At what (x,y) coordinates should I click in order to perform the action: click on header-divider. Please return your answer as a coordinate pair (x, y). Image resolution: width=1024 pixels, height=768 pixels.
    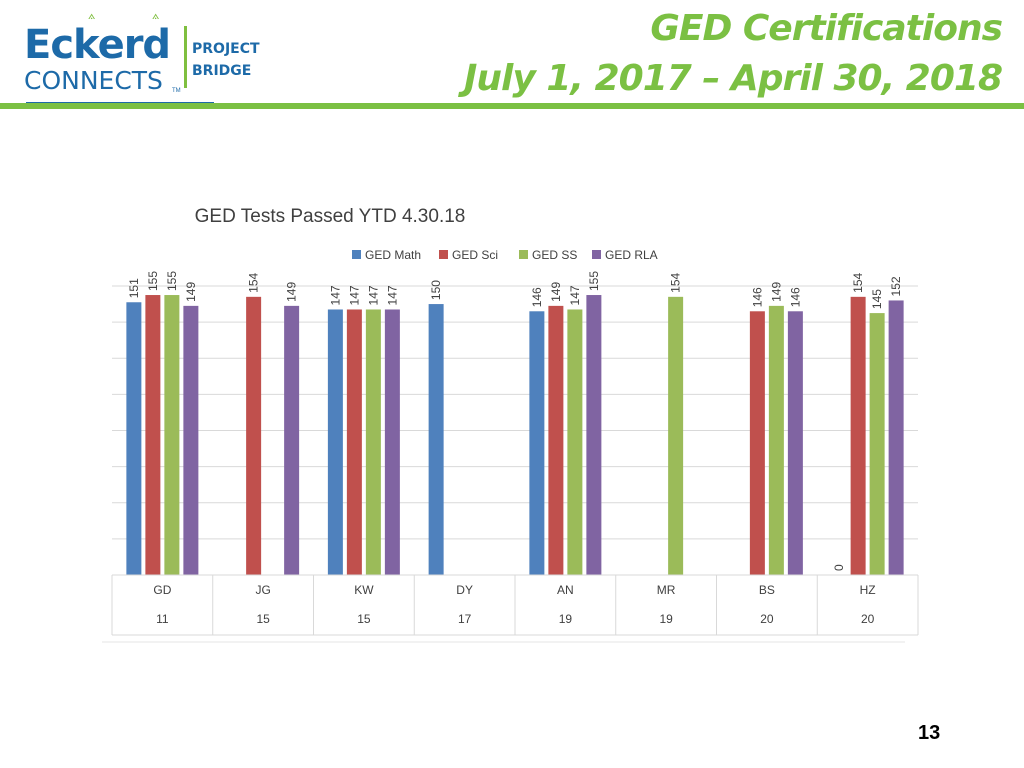
    Looking at the image, I should click on (512, 106).